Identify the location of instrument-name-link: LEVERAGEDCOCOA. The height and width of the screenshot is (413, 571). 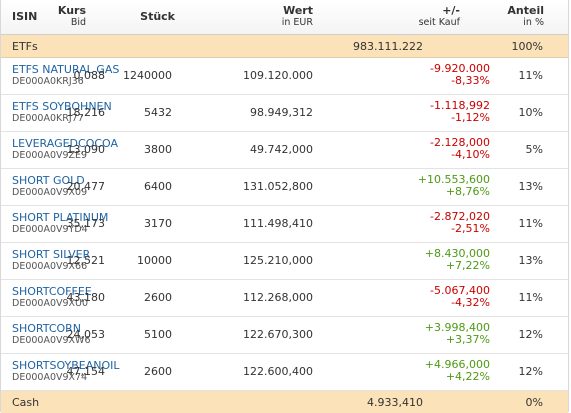
(65, 143).